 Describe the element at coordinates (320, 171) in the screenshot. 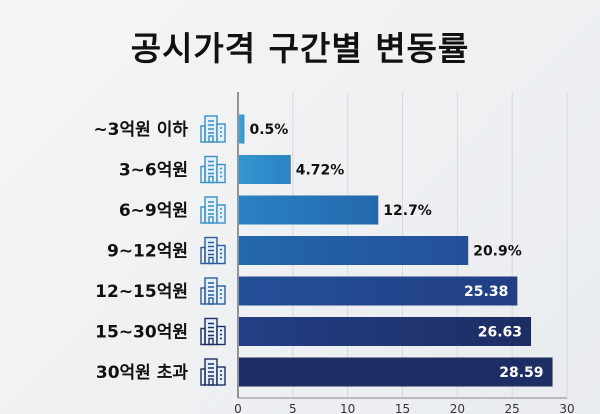

I see `data-label: 4.72%` at that location.